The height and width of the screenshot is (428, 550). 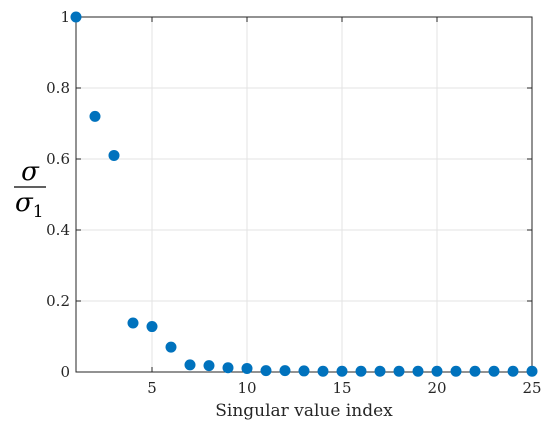 What do you see at coordinates (436, 388) in the screenshot?
I see `x-tick-label: 20` at bounding box center [436, 388].